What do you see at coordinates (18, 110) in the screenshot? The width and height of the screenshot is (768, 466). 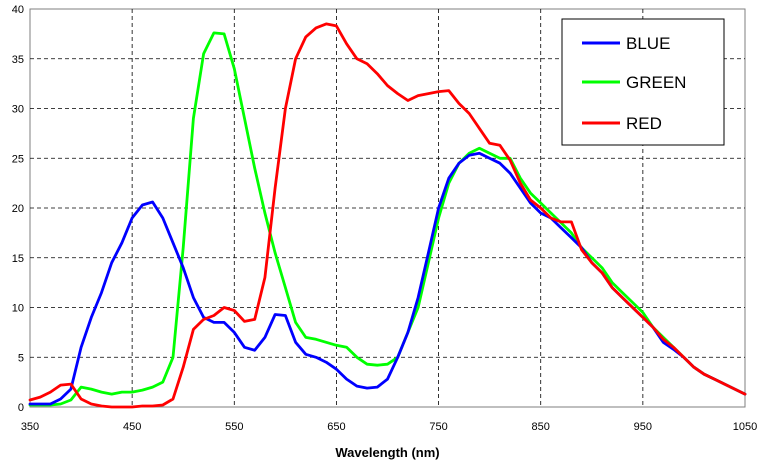 I see `y-tick-label: 30` at bounding box center [18, 110].